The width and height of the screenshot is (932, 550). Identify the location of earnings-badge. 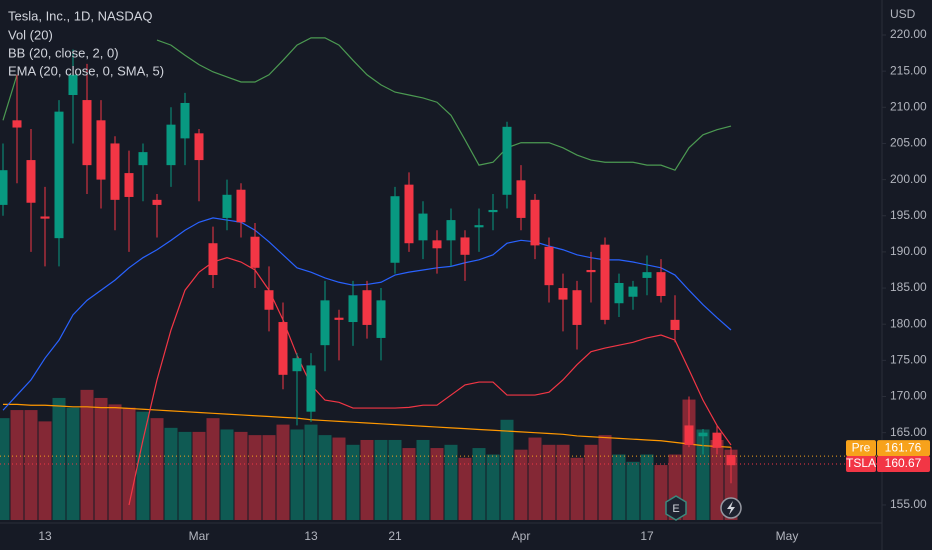
(676, 508).